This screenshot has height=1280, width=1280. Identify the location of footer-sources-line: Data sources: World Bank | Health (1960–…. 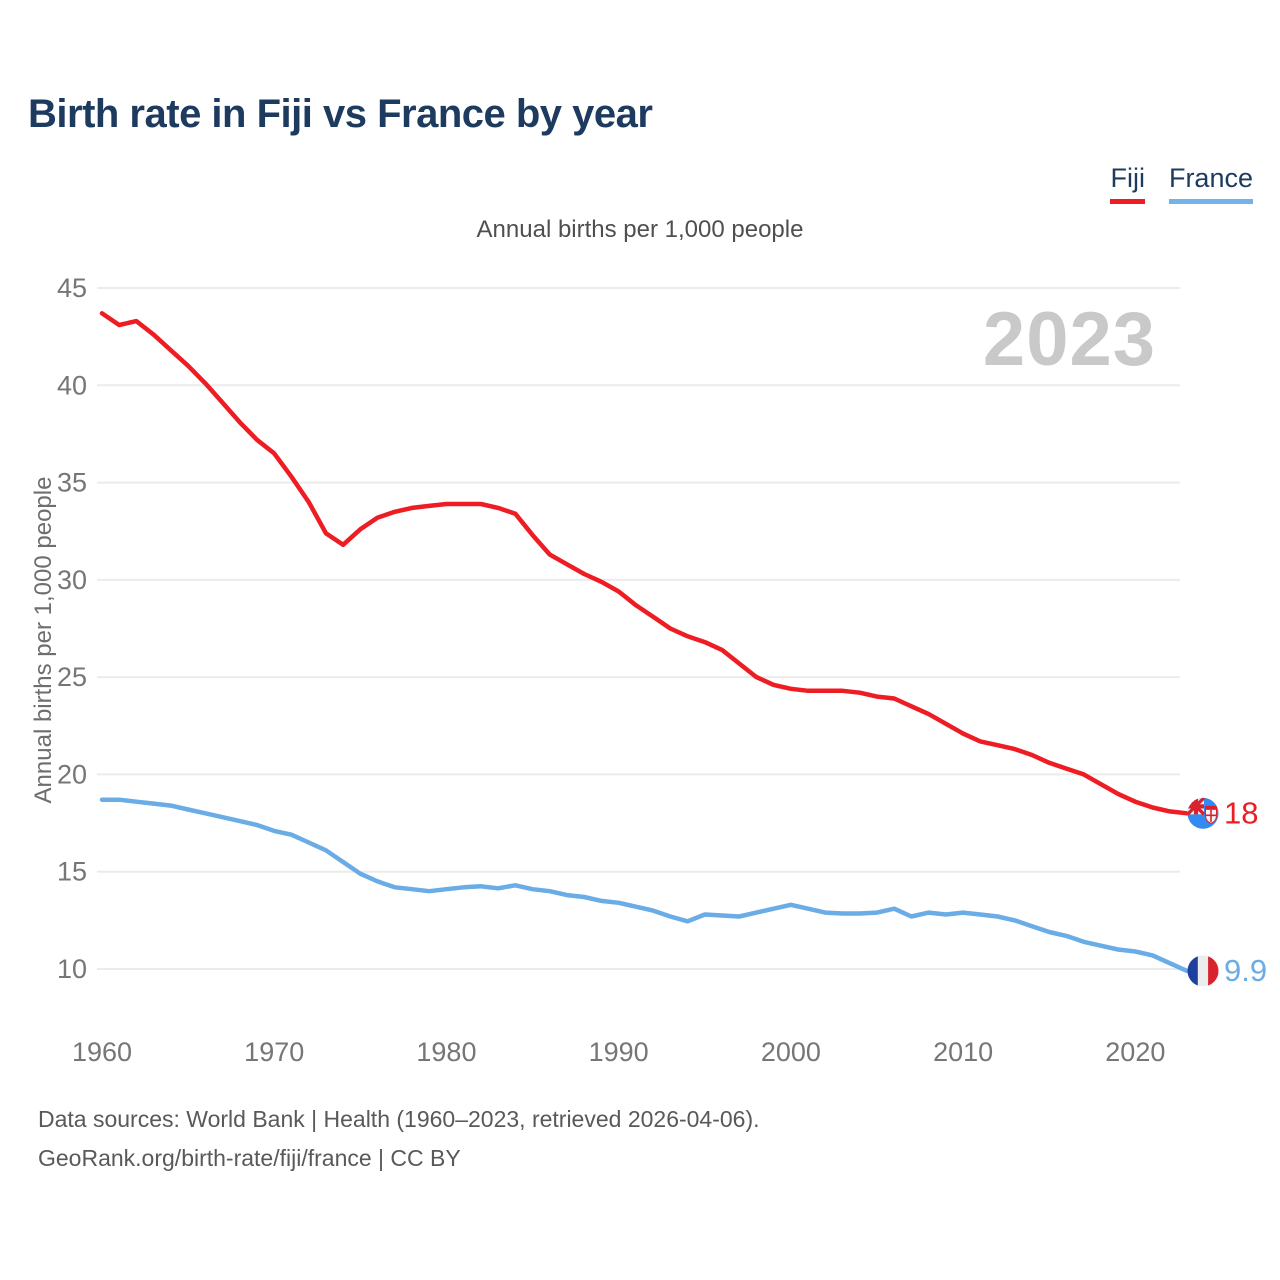
(399, 1119).